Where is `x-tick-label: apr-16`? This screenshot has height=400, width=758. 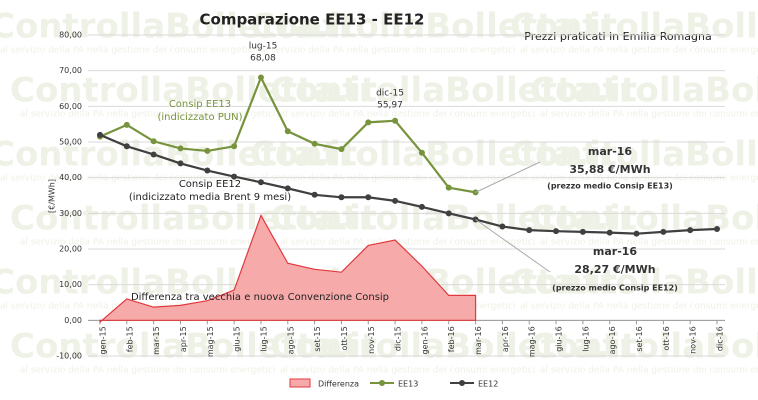
x-tick-label: apr-16 is located at coordinates (505, 339).